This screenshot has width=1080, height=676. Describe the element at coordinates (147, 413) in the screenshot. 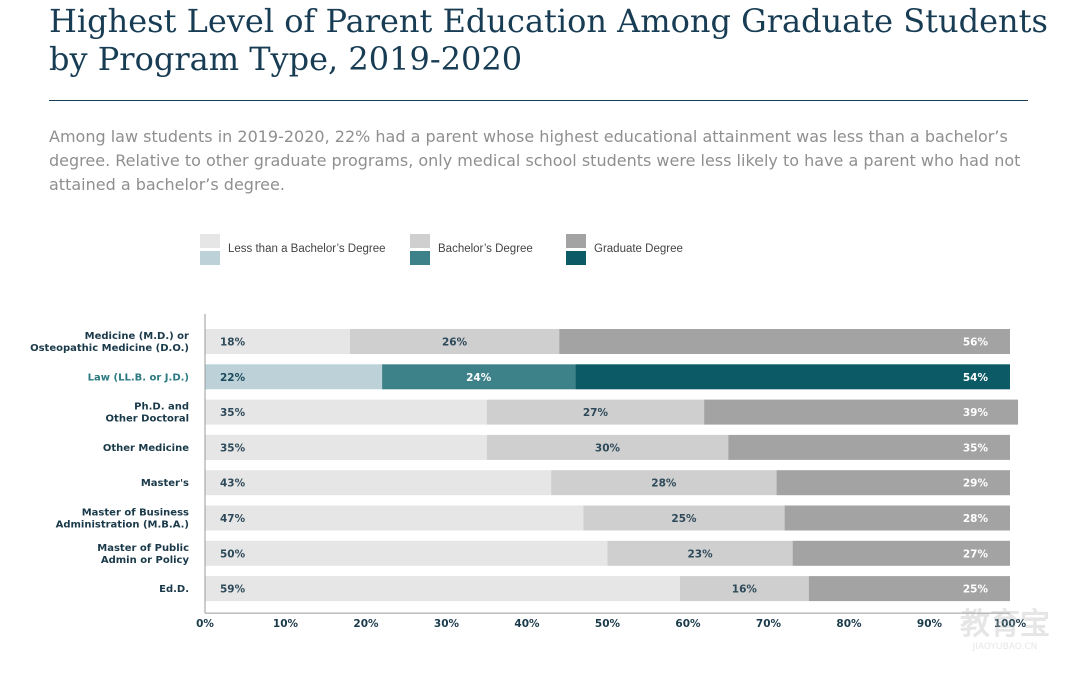

I see `category-label: Ph.D. and Other Doctoral` at that location.